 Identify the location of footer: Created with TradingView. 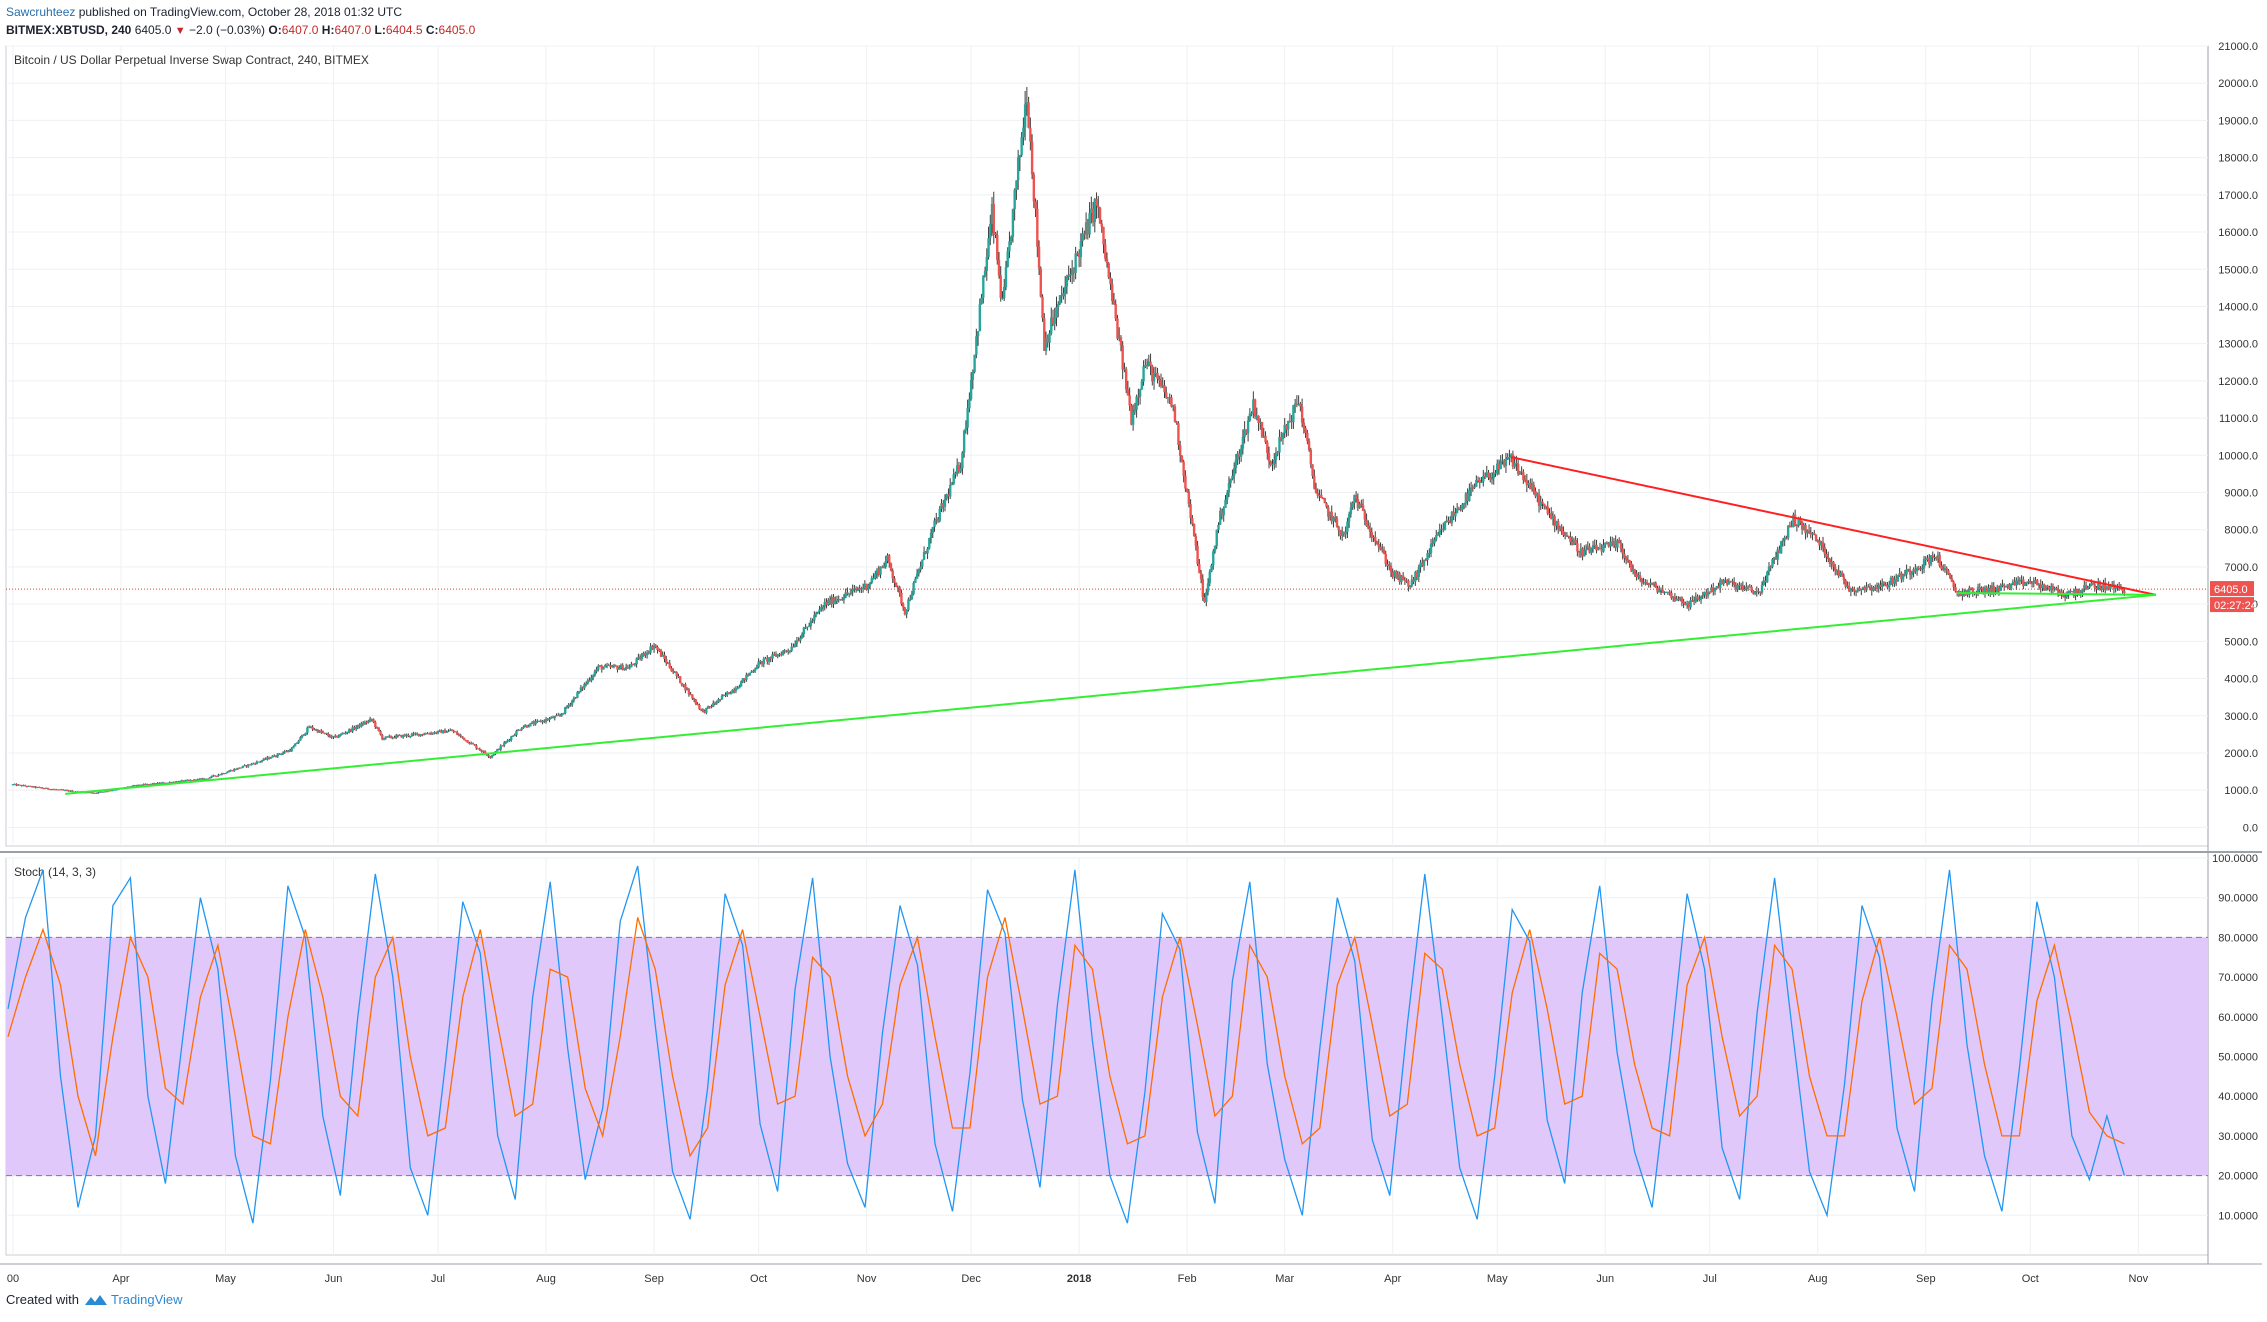
(94, 1299).